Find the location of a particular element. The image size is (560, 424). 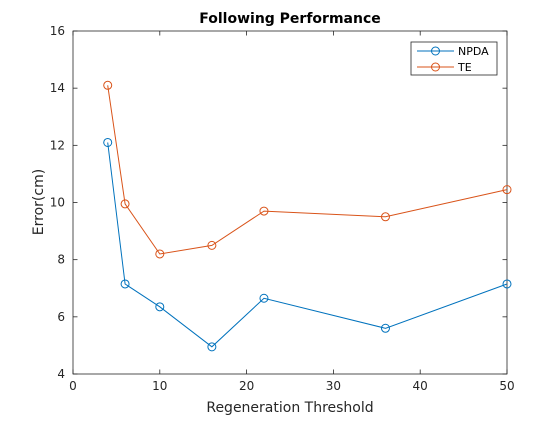

x-tick-label: 50 is located at coordinates (506, 386).